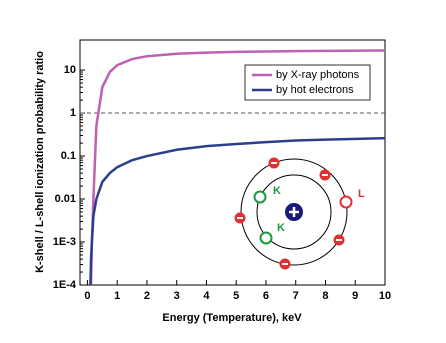 The height and width of the screenshot is (343, 446). Describe the element at coordinates (206, 296) in the screenshot. I see `x-tick-label: 4` at that location.